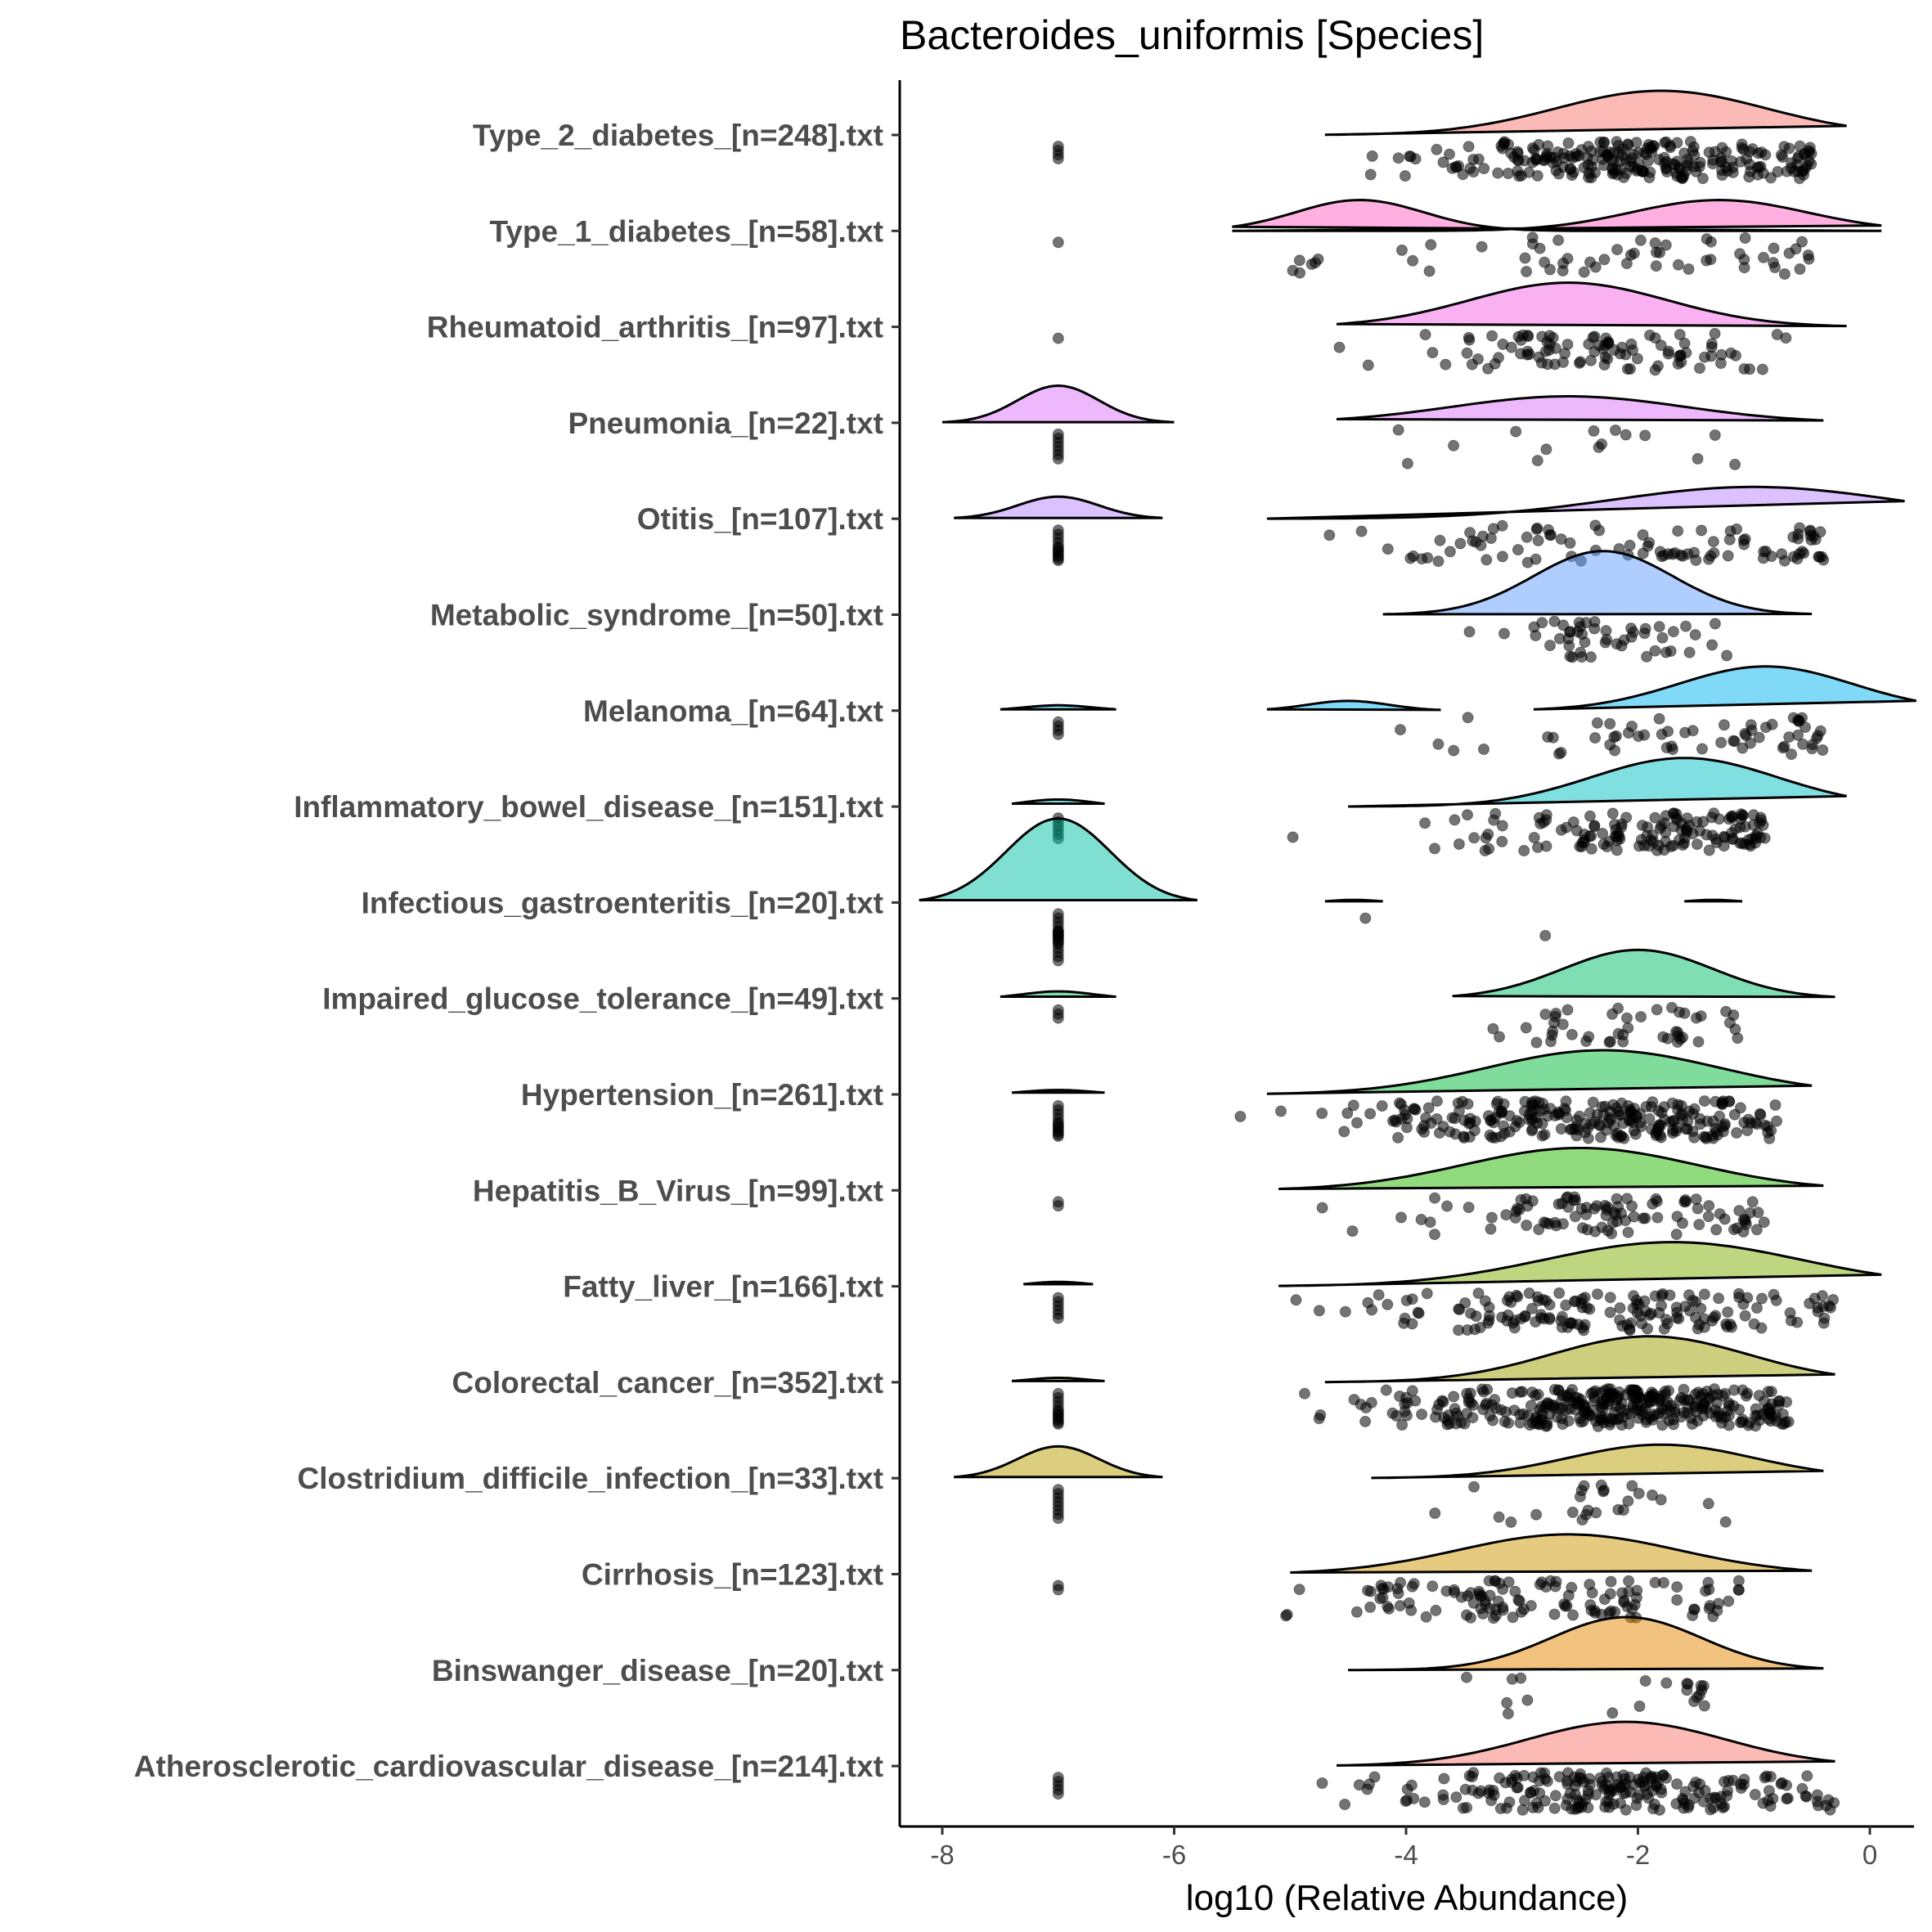 This screenshot has width=1932, height=1932. I want to click on category-label: Inflammatory_bowel_disease_[n=151].txt, so click(588, 807).